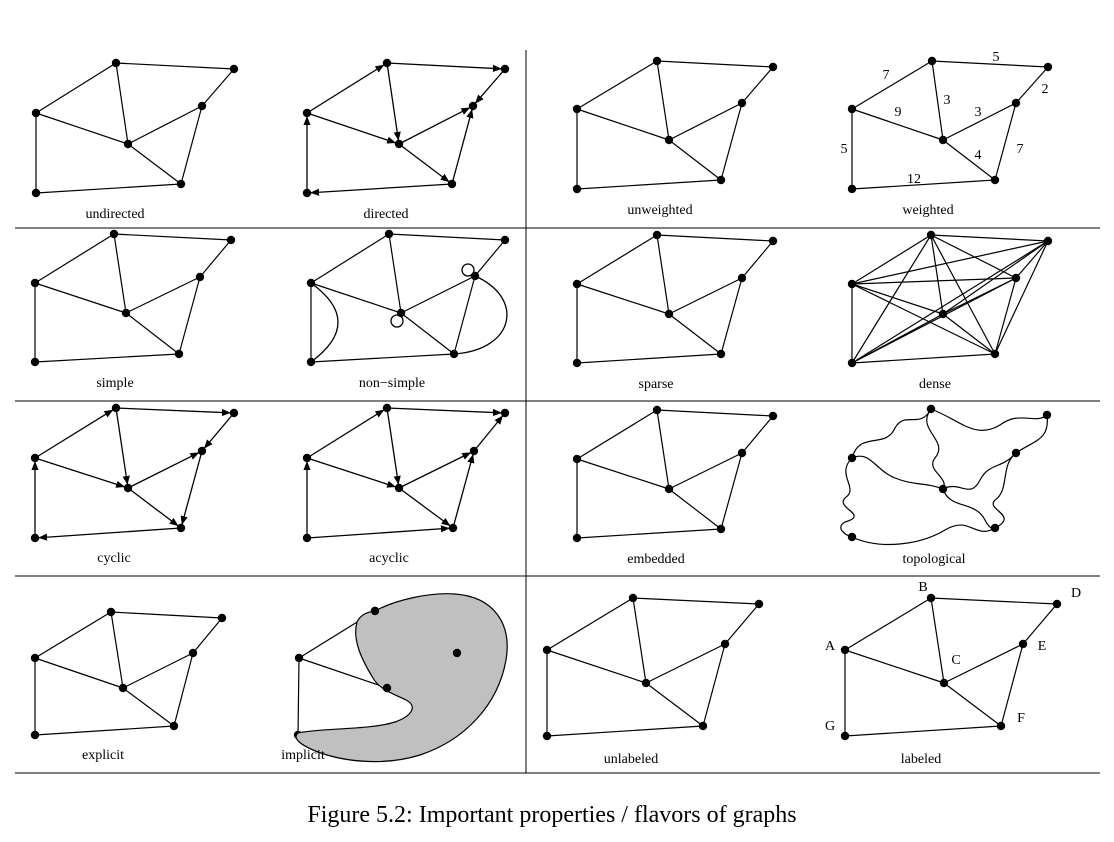  Describe the element at coordinates (406, 128) in the screenshot. I see `panel-directed` at that location.